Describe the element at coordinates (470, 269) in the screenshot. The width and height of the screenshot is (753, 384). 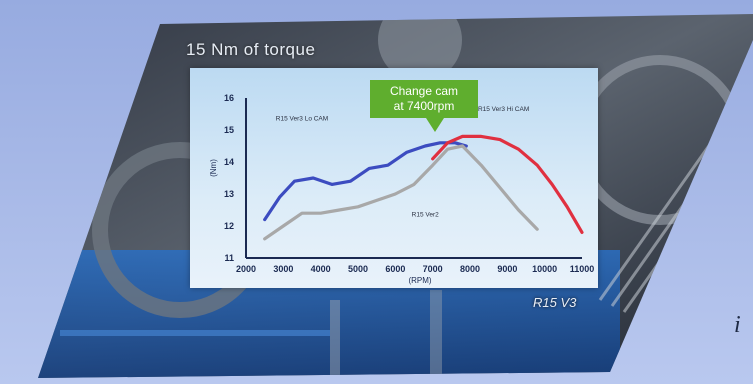
I see `x-tick-label: 8000` at that location.